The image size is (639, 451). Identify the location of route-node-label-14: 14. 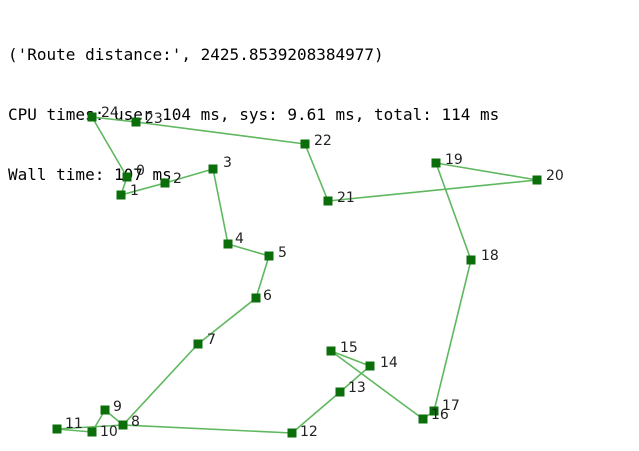
(389, 363).